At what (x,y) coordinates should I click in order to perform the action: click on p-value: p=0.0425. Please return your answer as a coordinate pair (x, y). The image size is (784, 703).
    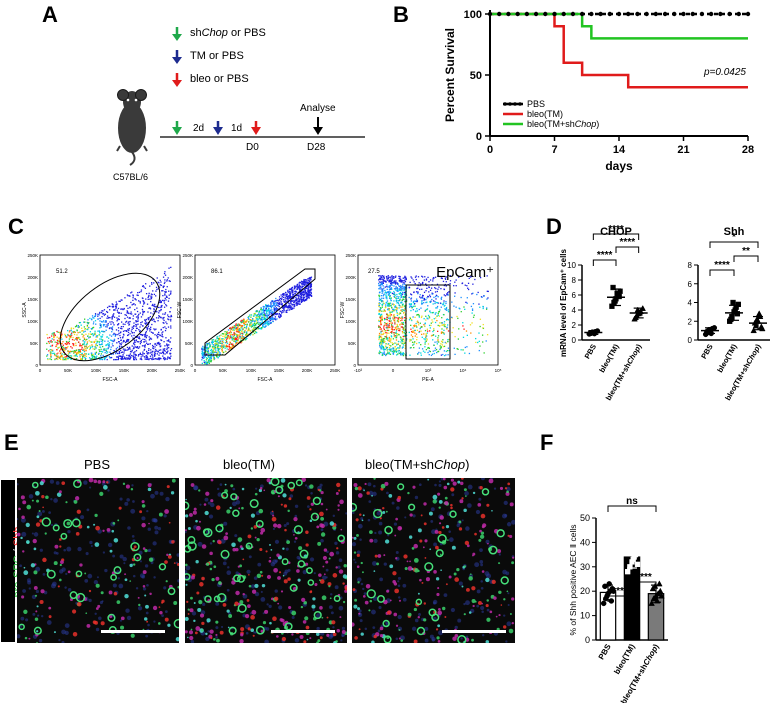
    Looking at the image, I should click on (724, 72).